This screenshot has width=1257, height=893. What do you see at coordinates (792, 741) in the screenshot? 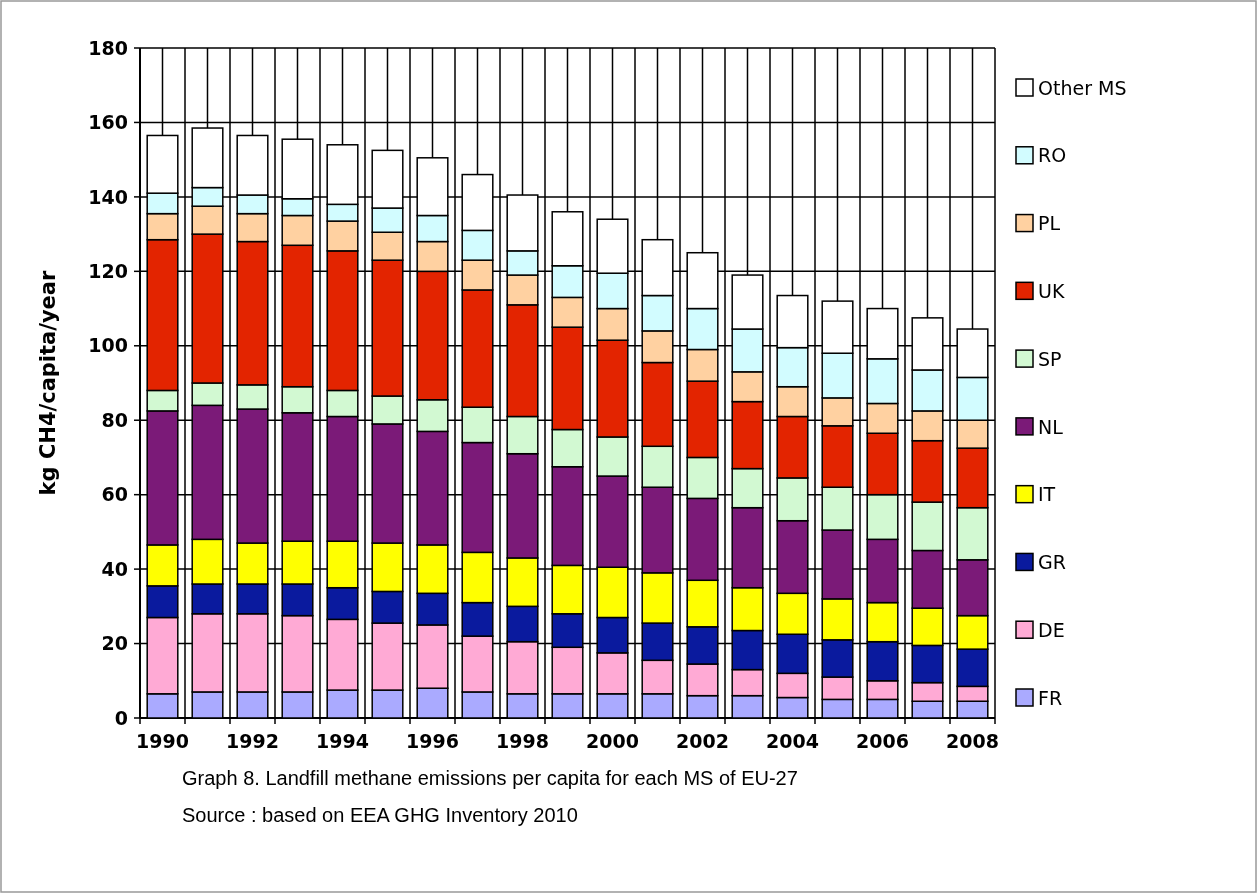
I see `x-tick-label: 2004` at bounding box center [792, 741].